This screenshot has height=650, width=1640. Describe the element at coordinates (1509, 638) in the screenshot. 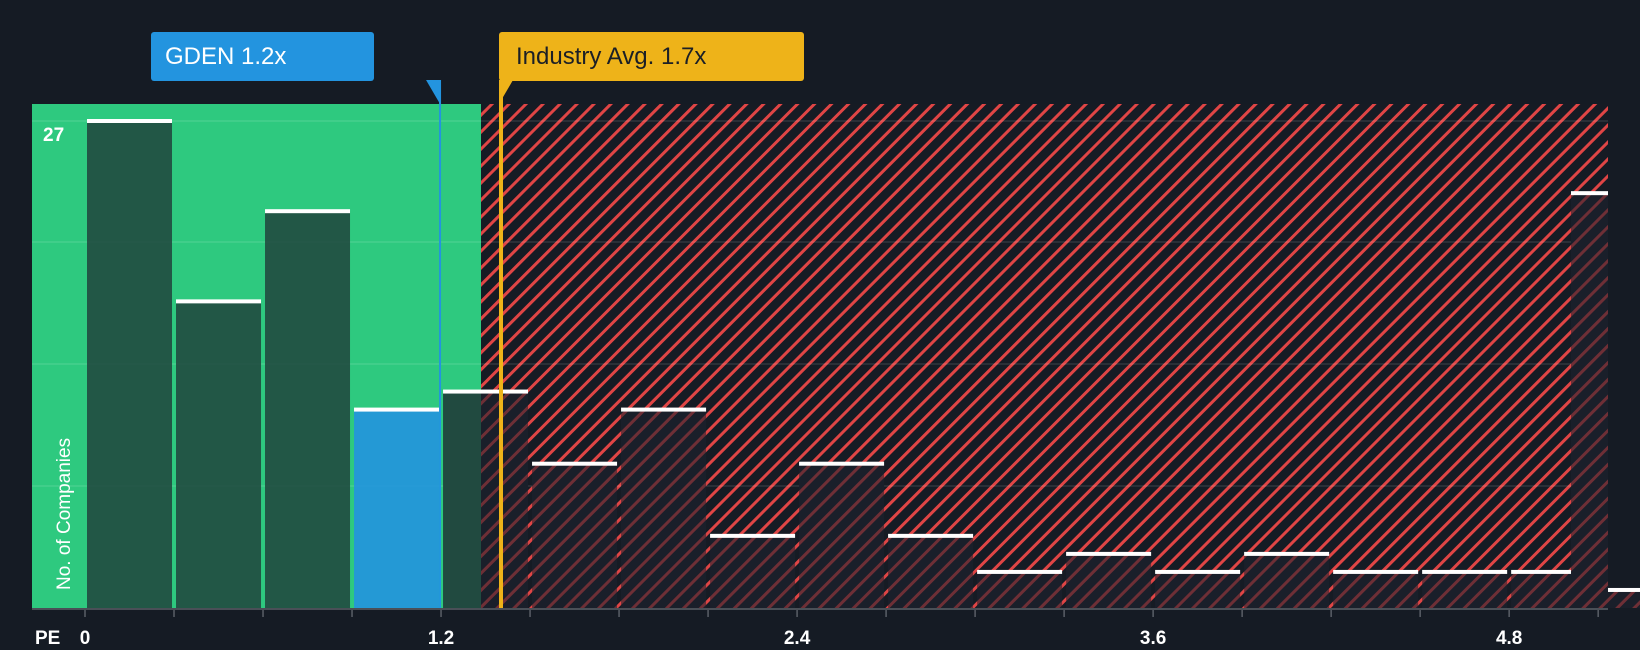

I see `x-tick-label: 4.8` at that location.